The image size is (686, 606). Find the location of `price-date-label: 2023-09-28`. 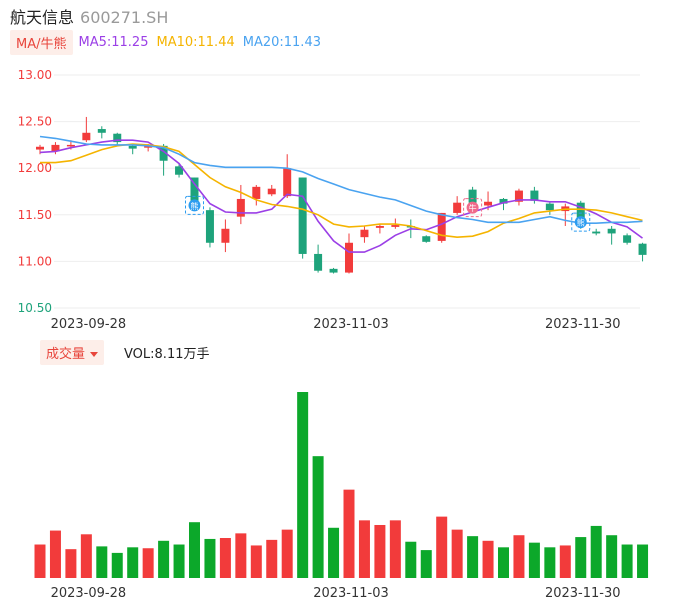

price-date-label: 2023-09-28 is located at coordinates (89, 323).